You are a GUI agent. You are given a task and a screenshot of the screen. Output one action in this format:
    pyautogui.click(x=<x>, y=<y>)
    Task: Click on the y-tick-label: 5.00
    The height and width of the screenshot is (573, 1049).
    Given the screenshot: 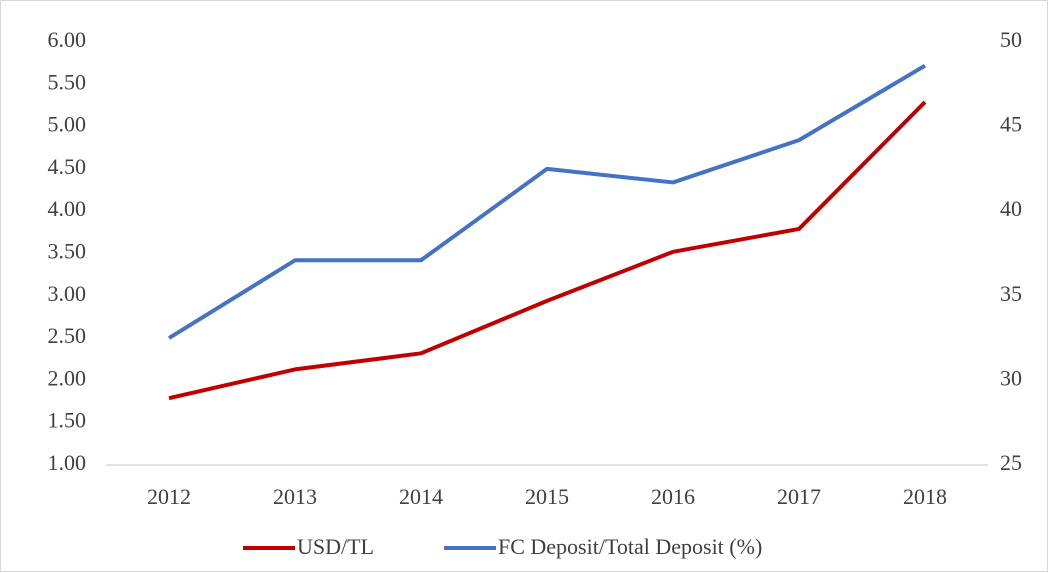 What is the action you would take?
    pyautogui.click(x=67, y=124)
    